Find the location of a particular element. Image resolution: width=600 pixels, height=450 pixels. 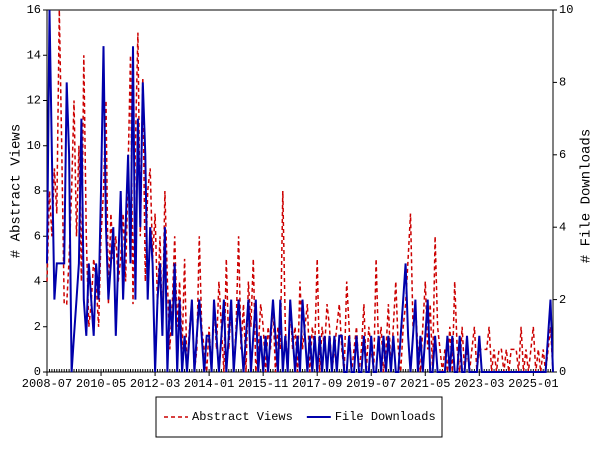

y-tick-label: 4 is located at coordinates (37, 282).